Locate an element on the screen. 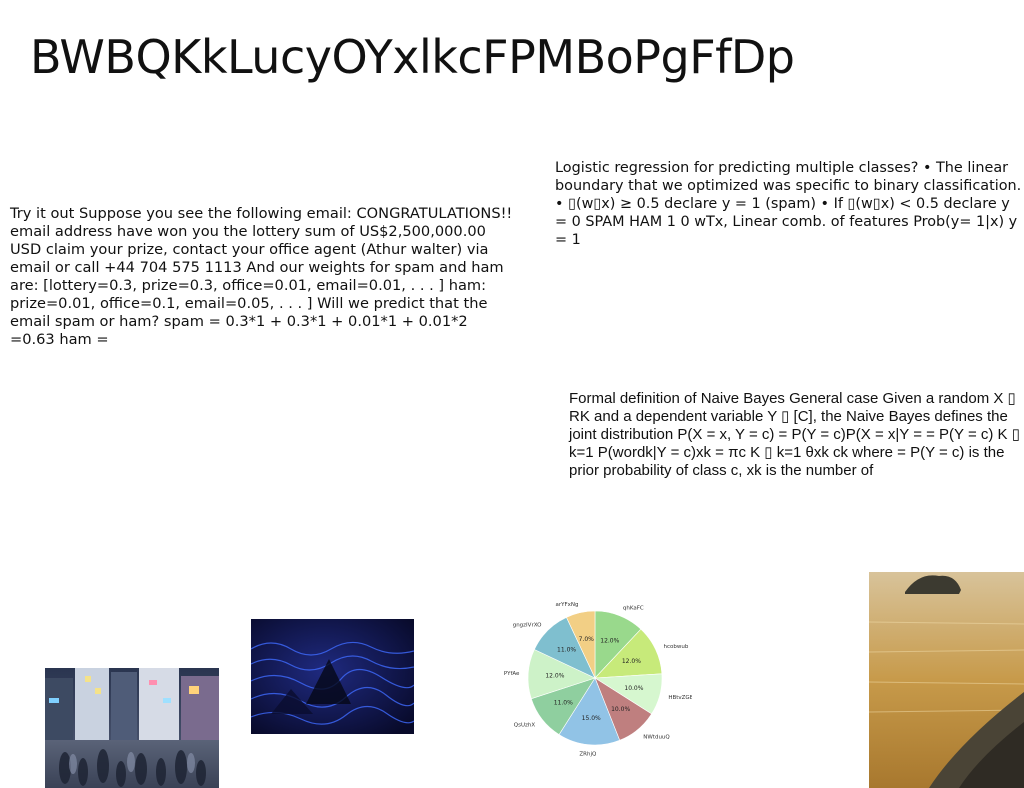 The width and height of the screenshot is (1024, 788). pie-category-label: PYfAe is located at coordinates (512, 674).